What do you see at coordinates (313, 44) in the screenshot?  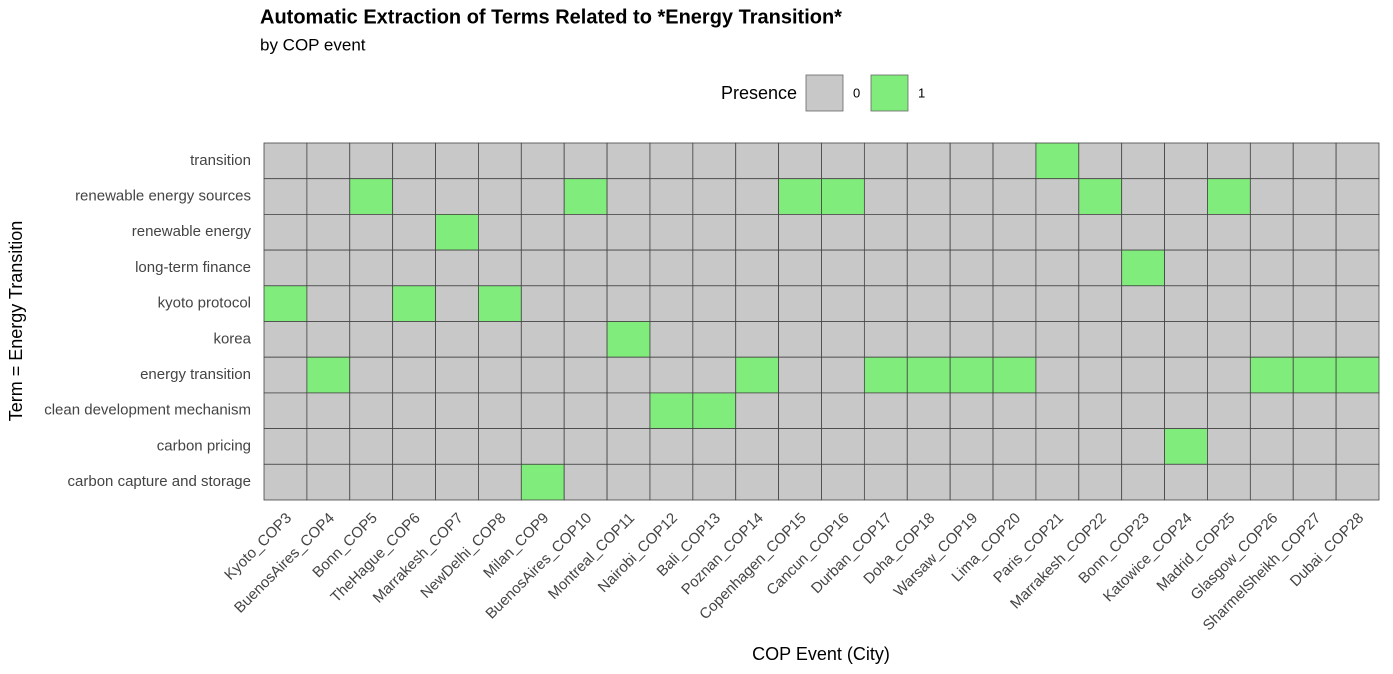 I see `chart-subtitle: by COP event` at bounding box center [313, 44].